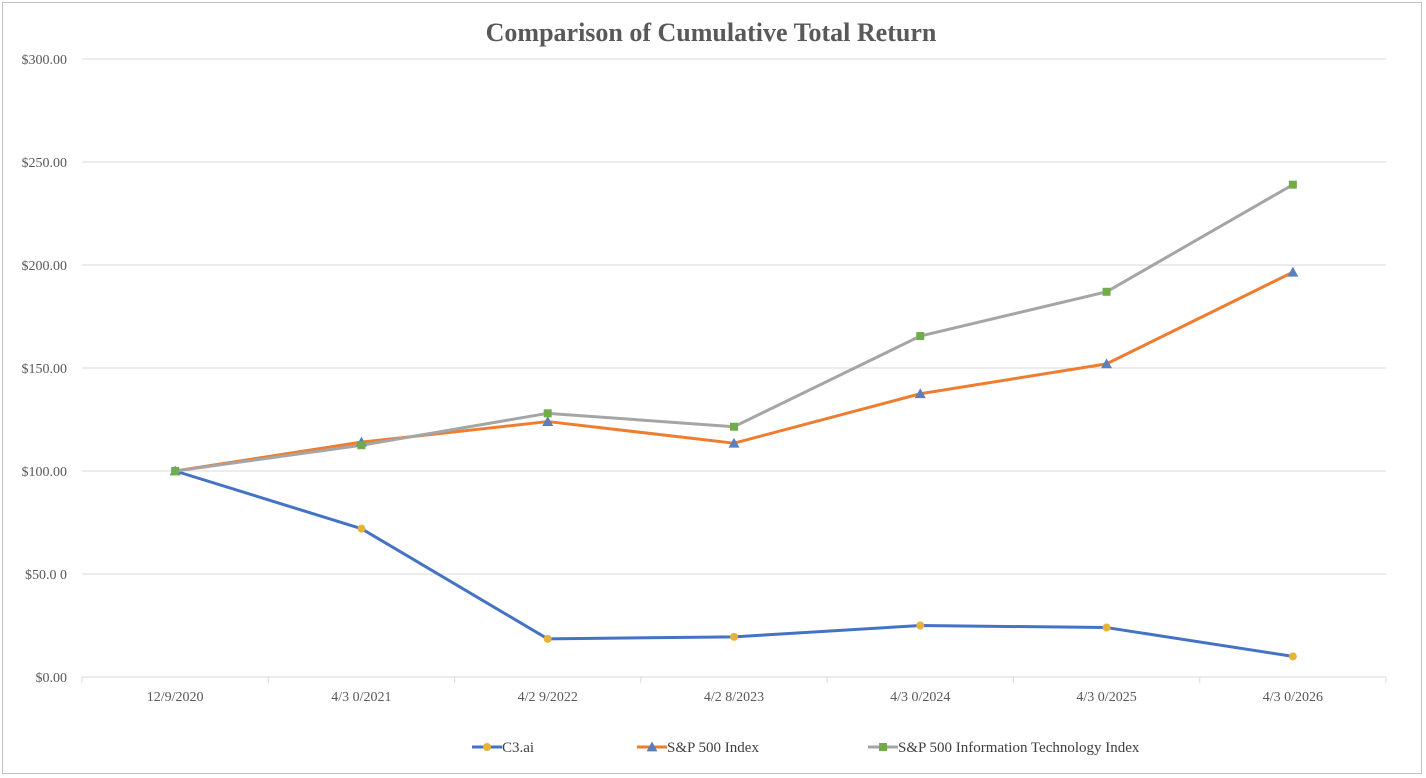 The image size is (1426, 778). Describe the element at coordinates (175, 697) in the screenshot. I see `x-tick-label: 12/9/2020` at that location.